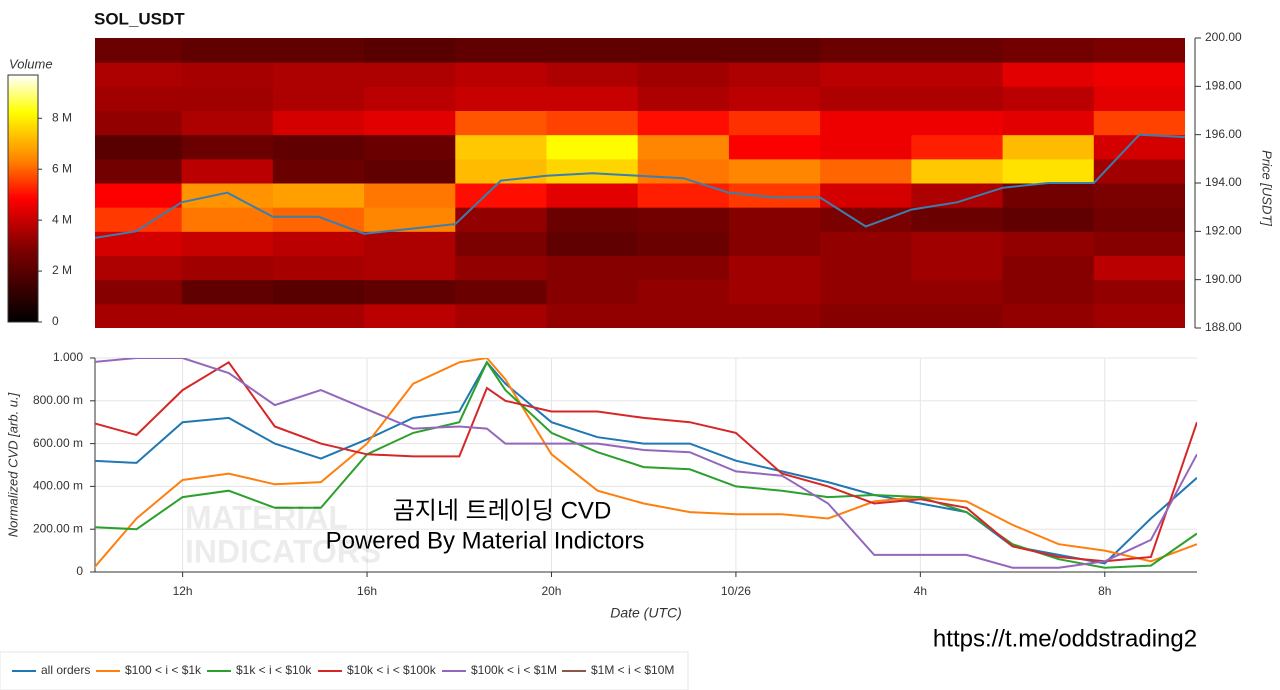 This screenshot has width=1280, height=690. What do you see at coordinates (58, 443) in the screenshot?
I see `y-tick-label: 600.00 m` at bounding box center [58, 443].